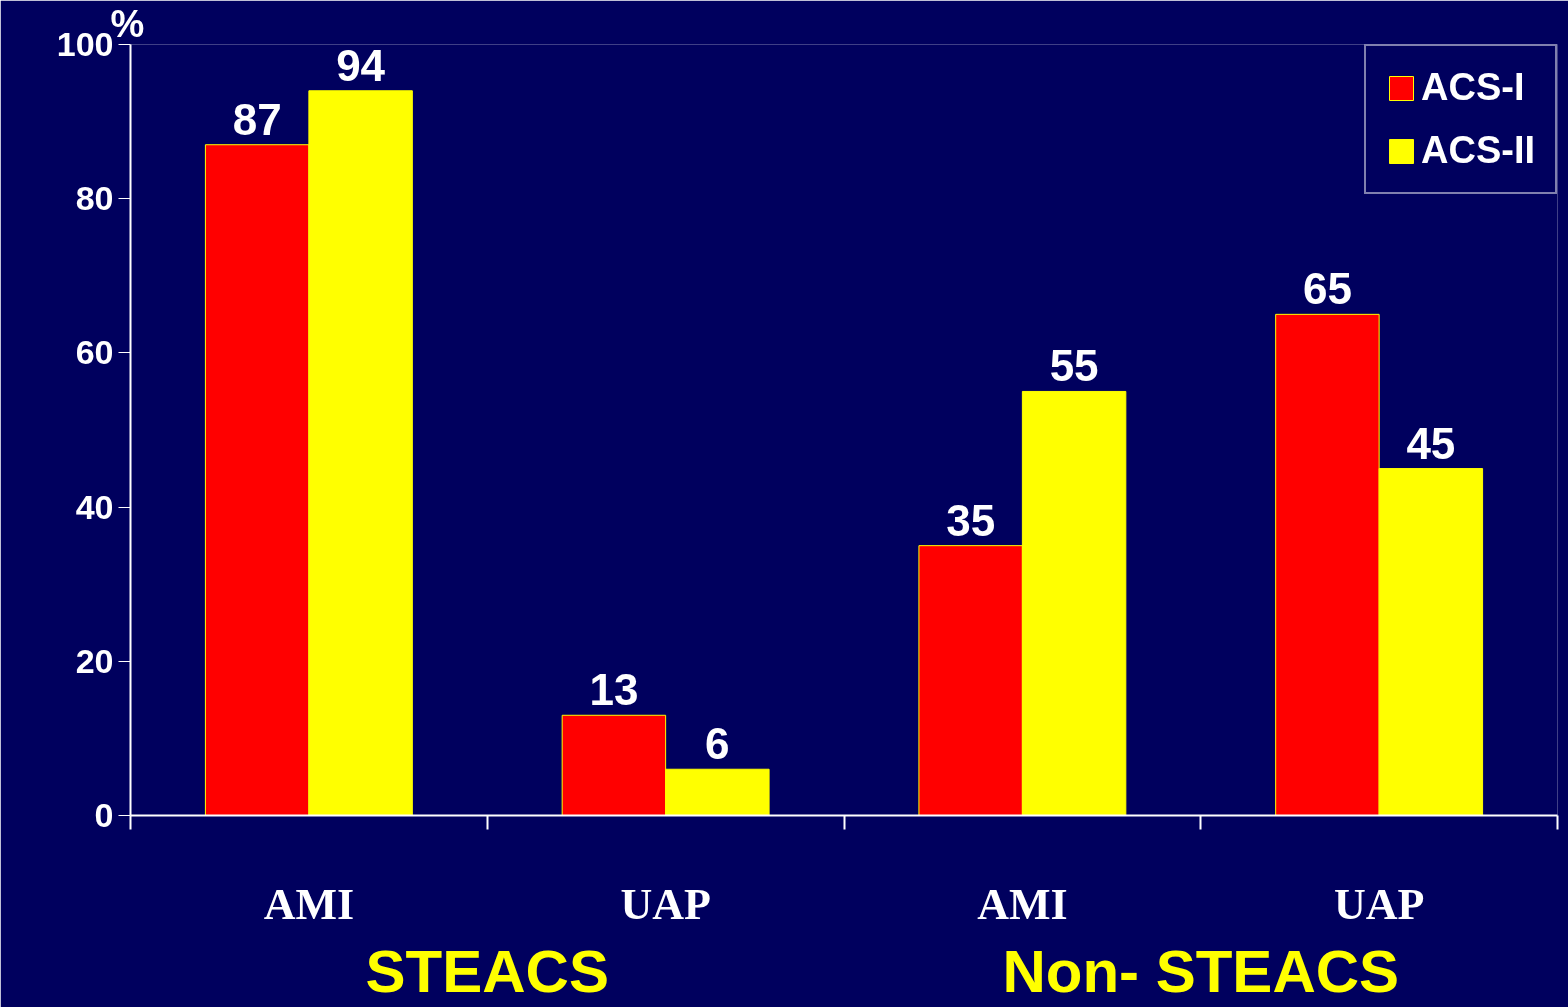 The image size is (1568, 1007). Describe the element at coordinates (104, 815) in the screenshot. I see `y-tick-label: 0` at that location.